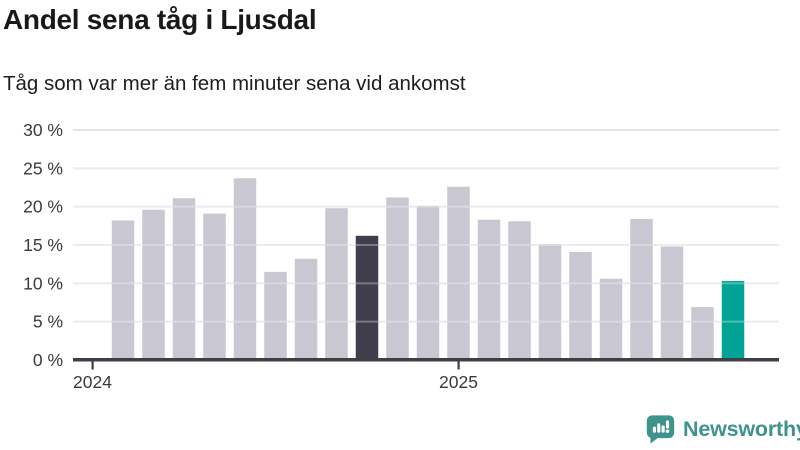 The image size is (800, 450). What do you see at coordinates (160, 19) in the screenshot?
I see `chart-title: Andel sena tåg i Ljusdal` at bounding box center [160, 19].